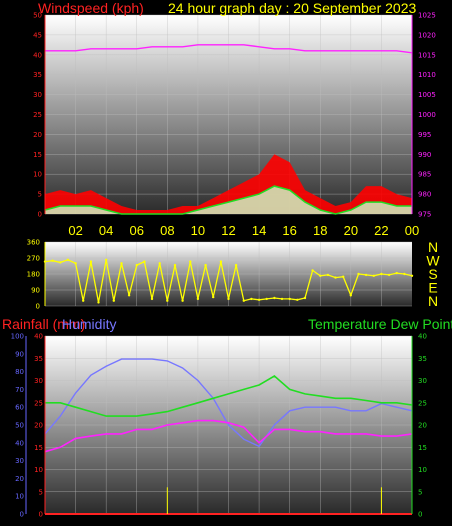 The image size is (452, 526). I want to click on humidity-tick-label: 10, so click(19, 497).